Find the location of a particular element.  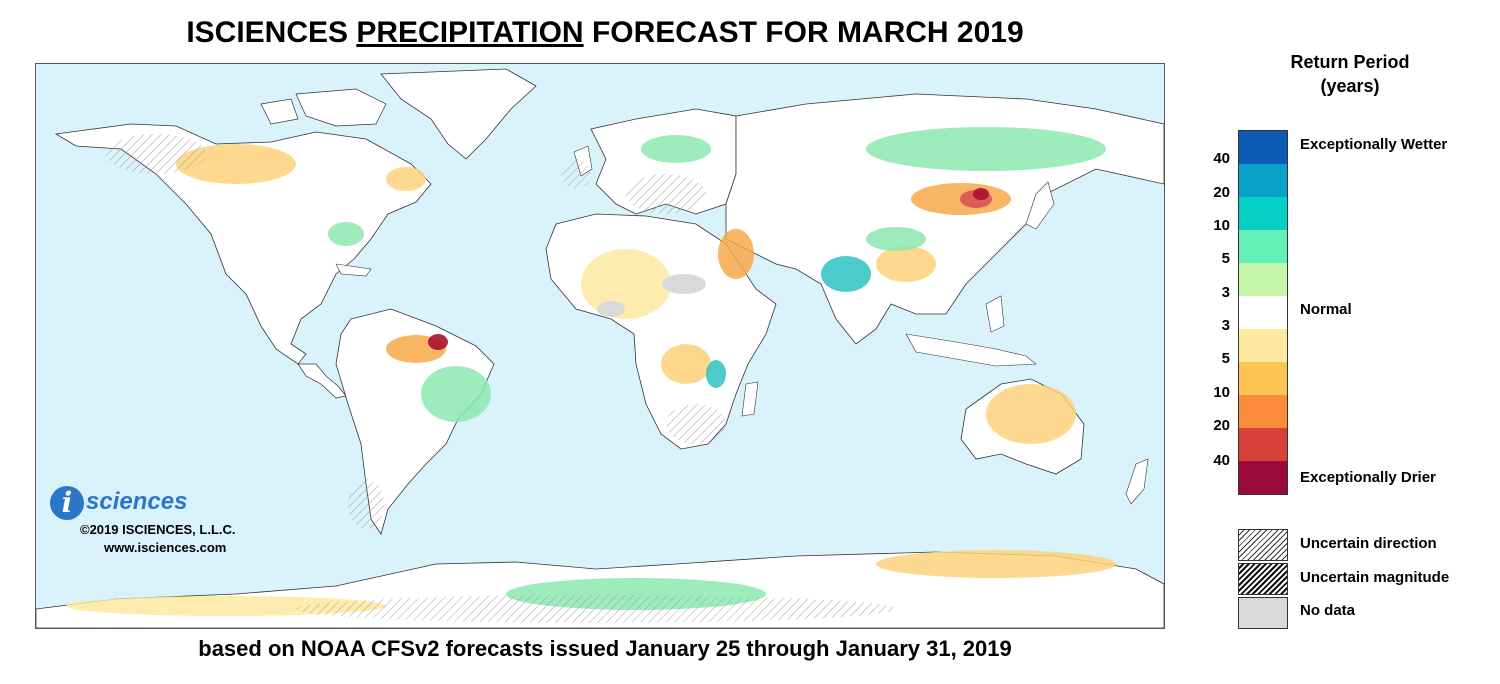

legend-drier-label: Exceptionally Drier is located at coordinates (1368, 477).